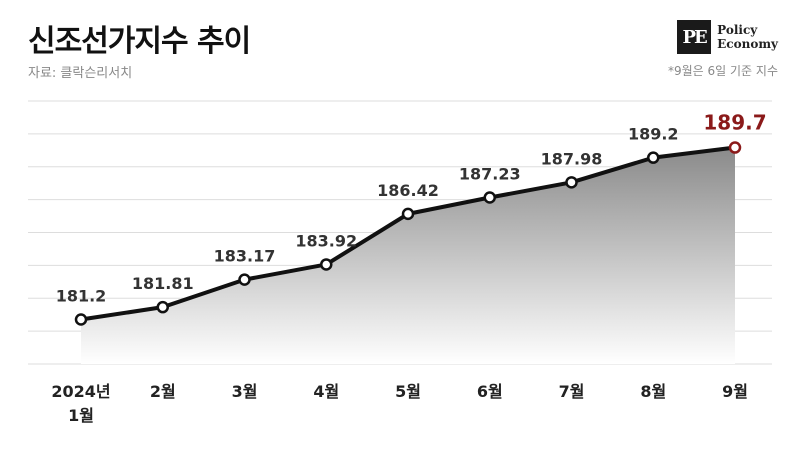 The image size is (800, 450). I want to click on logo-line-1: Policy, so click(737, 30).